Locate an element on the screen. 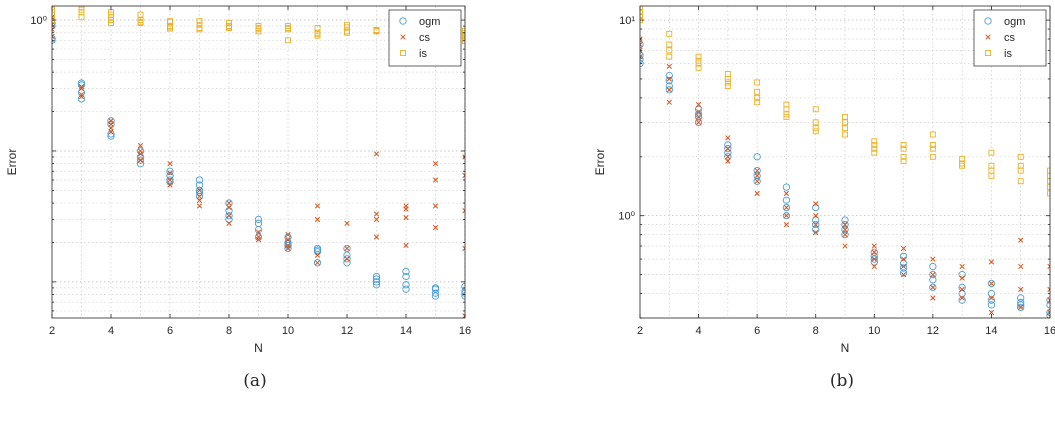 The height and width of the screenshot is (424, 1055). x-tick-label: 10 is located at coordinates (874, 331).